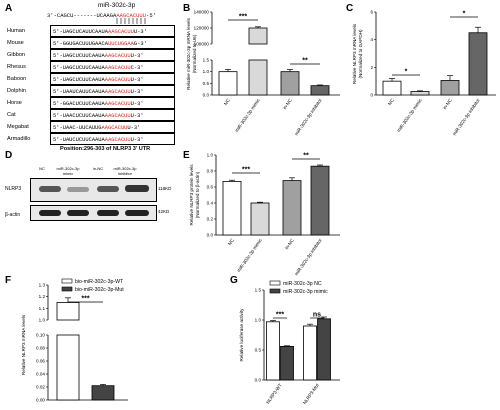  Describe the element at coordinates (117, 5) in the screenshot. I see `mir-label: miR-302c-3p` at that location.